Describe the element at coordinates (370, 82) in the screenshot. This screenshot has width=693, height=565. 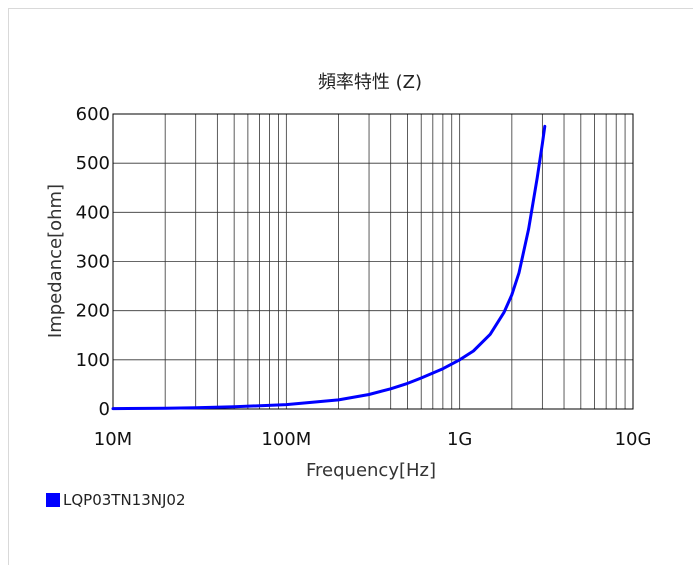
I see `chart-title: 頻率特性 (Z)` at that location.